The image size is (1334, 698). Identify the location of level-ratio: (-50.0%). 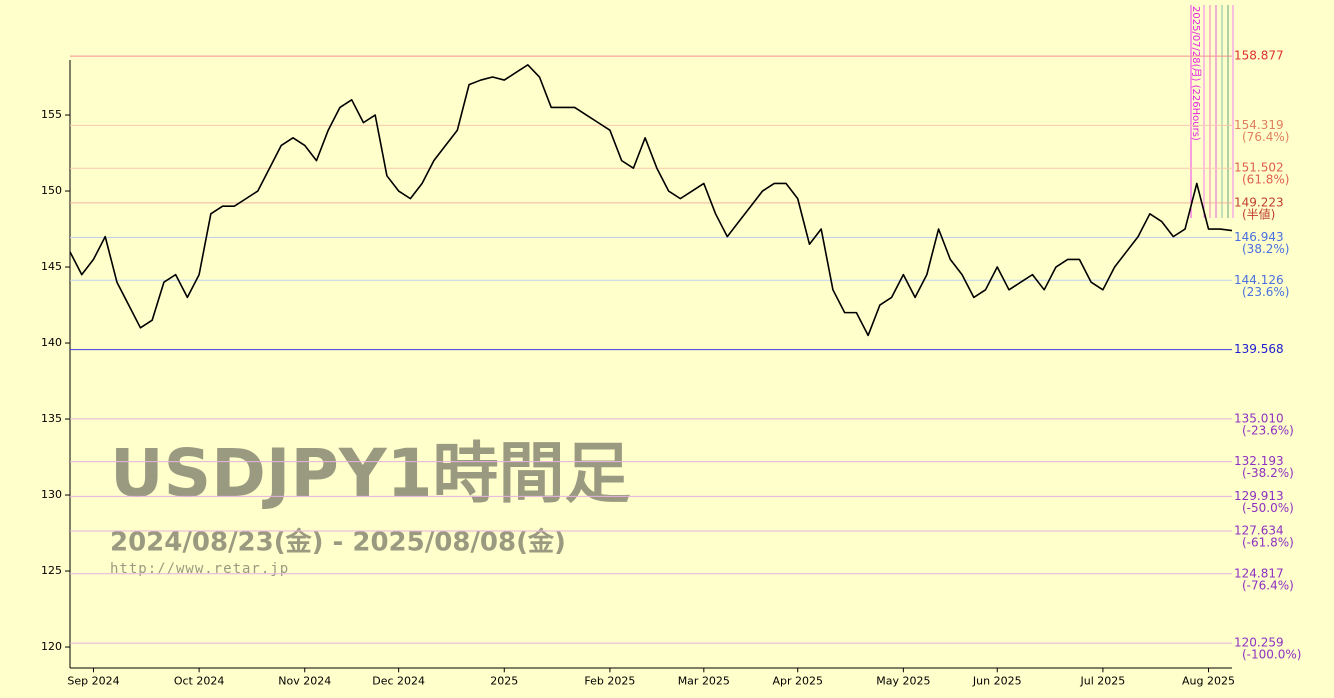
(1268, 508).